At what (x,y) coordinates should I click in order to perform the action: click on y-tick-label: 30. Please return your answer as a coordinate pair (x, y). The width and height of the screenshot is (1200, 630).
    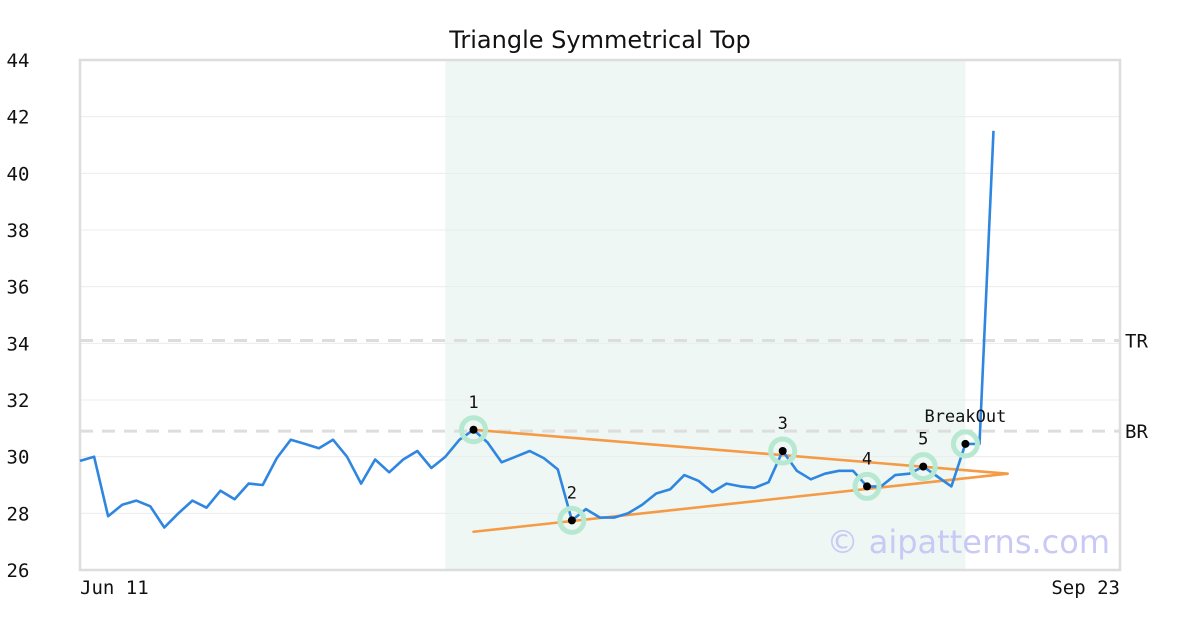
    Looking at the image, I should click on (18, 458).